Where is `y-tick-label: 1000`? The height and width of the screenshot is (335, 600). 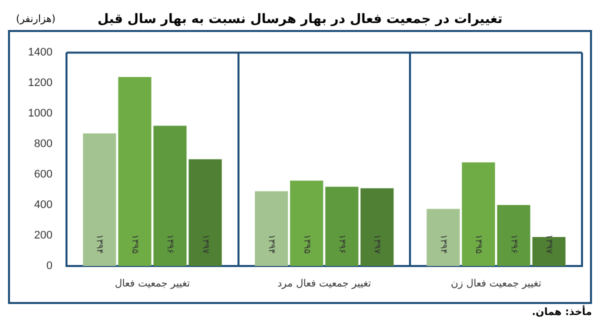
y-tick-label: 1000 is located at coordinates (40, 114).